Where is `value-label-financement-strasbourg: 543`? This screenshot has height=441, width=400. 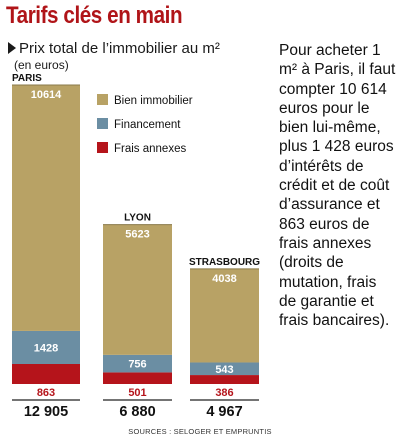 value-label-financement-strasbourg: 543 is located at coordinates (224, 370).